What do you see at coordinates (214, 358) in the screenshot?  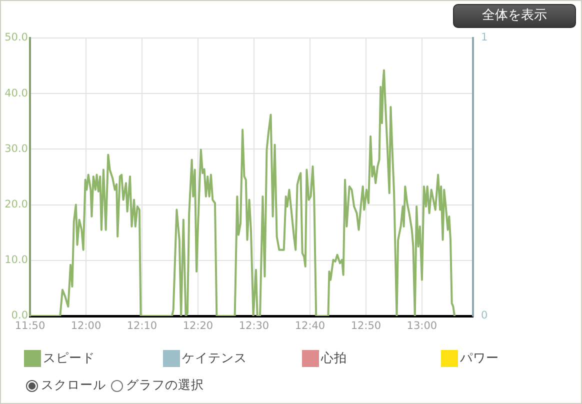 I see `legend-label: ケイテンス` at bounding box center [214, 358].